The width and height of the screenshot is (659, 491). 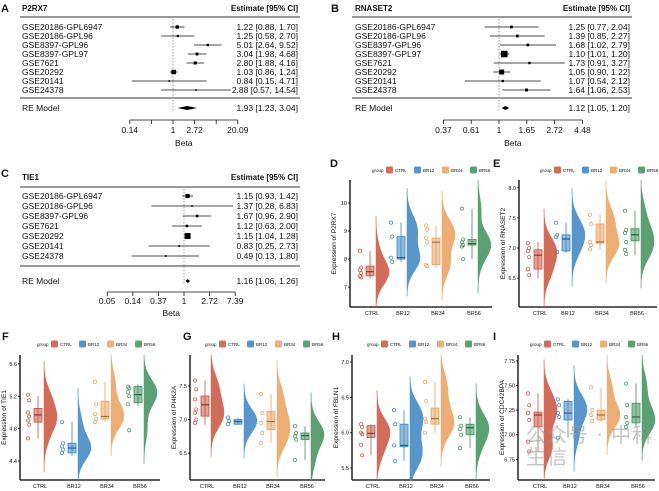 What do you see at coordinates (183, 454) in the screenshot?
I see `y-tick-label: 6.5` at bounding box center [183, 454].